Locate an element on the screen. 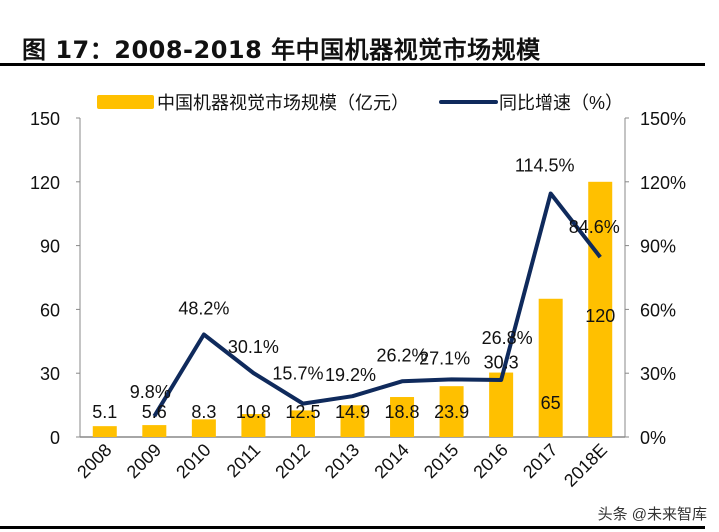 Image resolution: width=719 pixels, height=532 pixels. bar-value-label: 8.3 is located at coordinates (203, 412).